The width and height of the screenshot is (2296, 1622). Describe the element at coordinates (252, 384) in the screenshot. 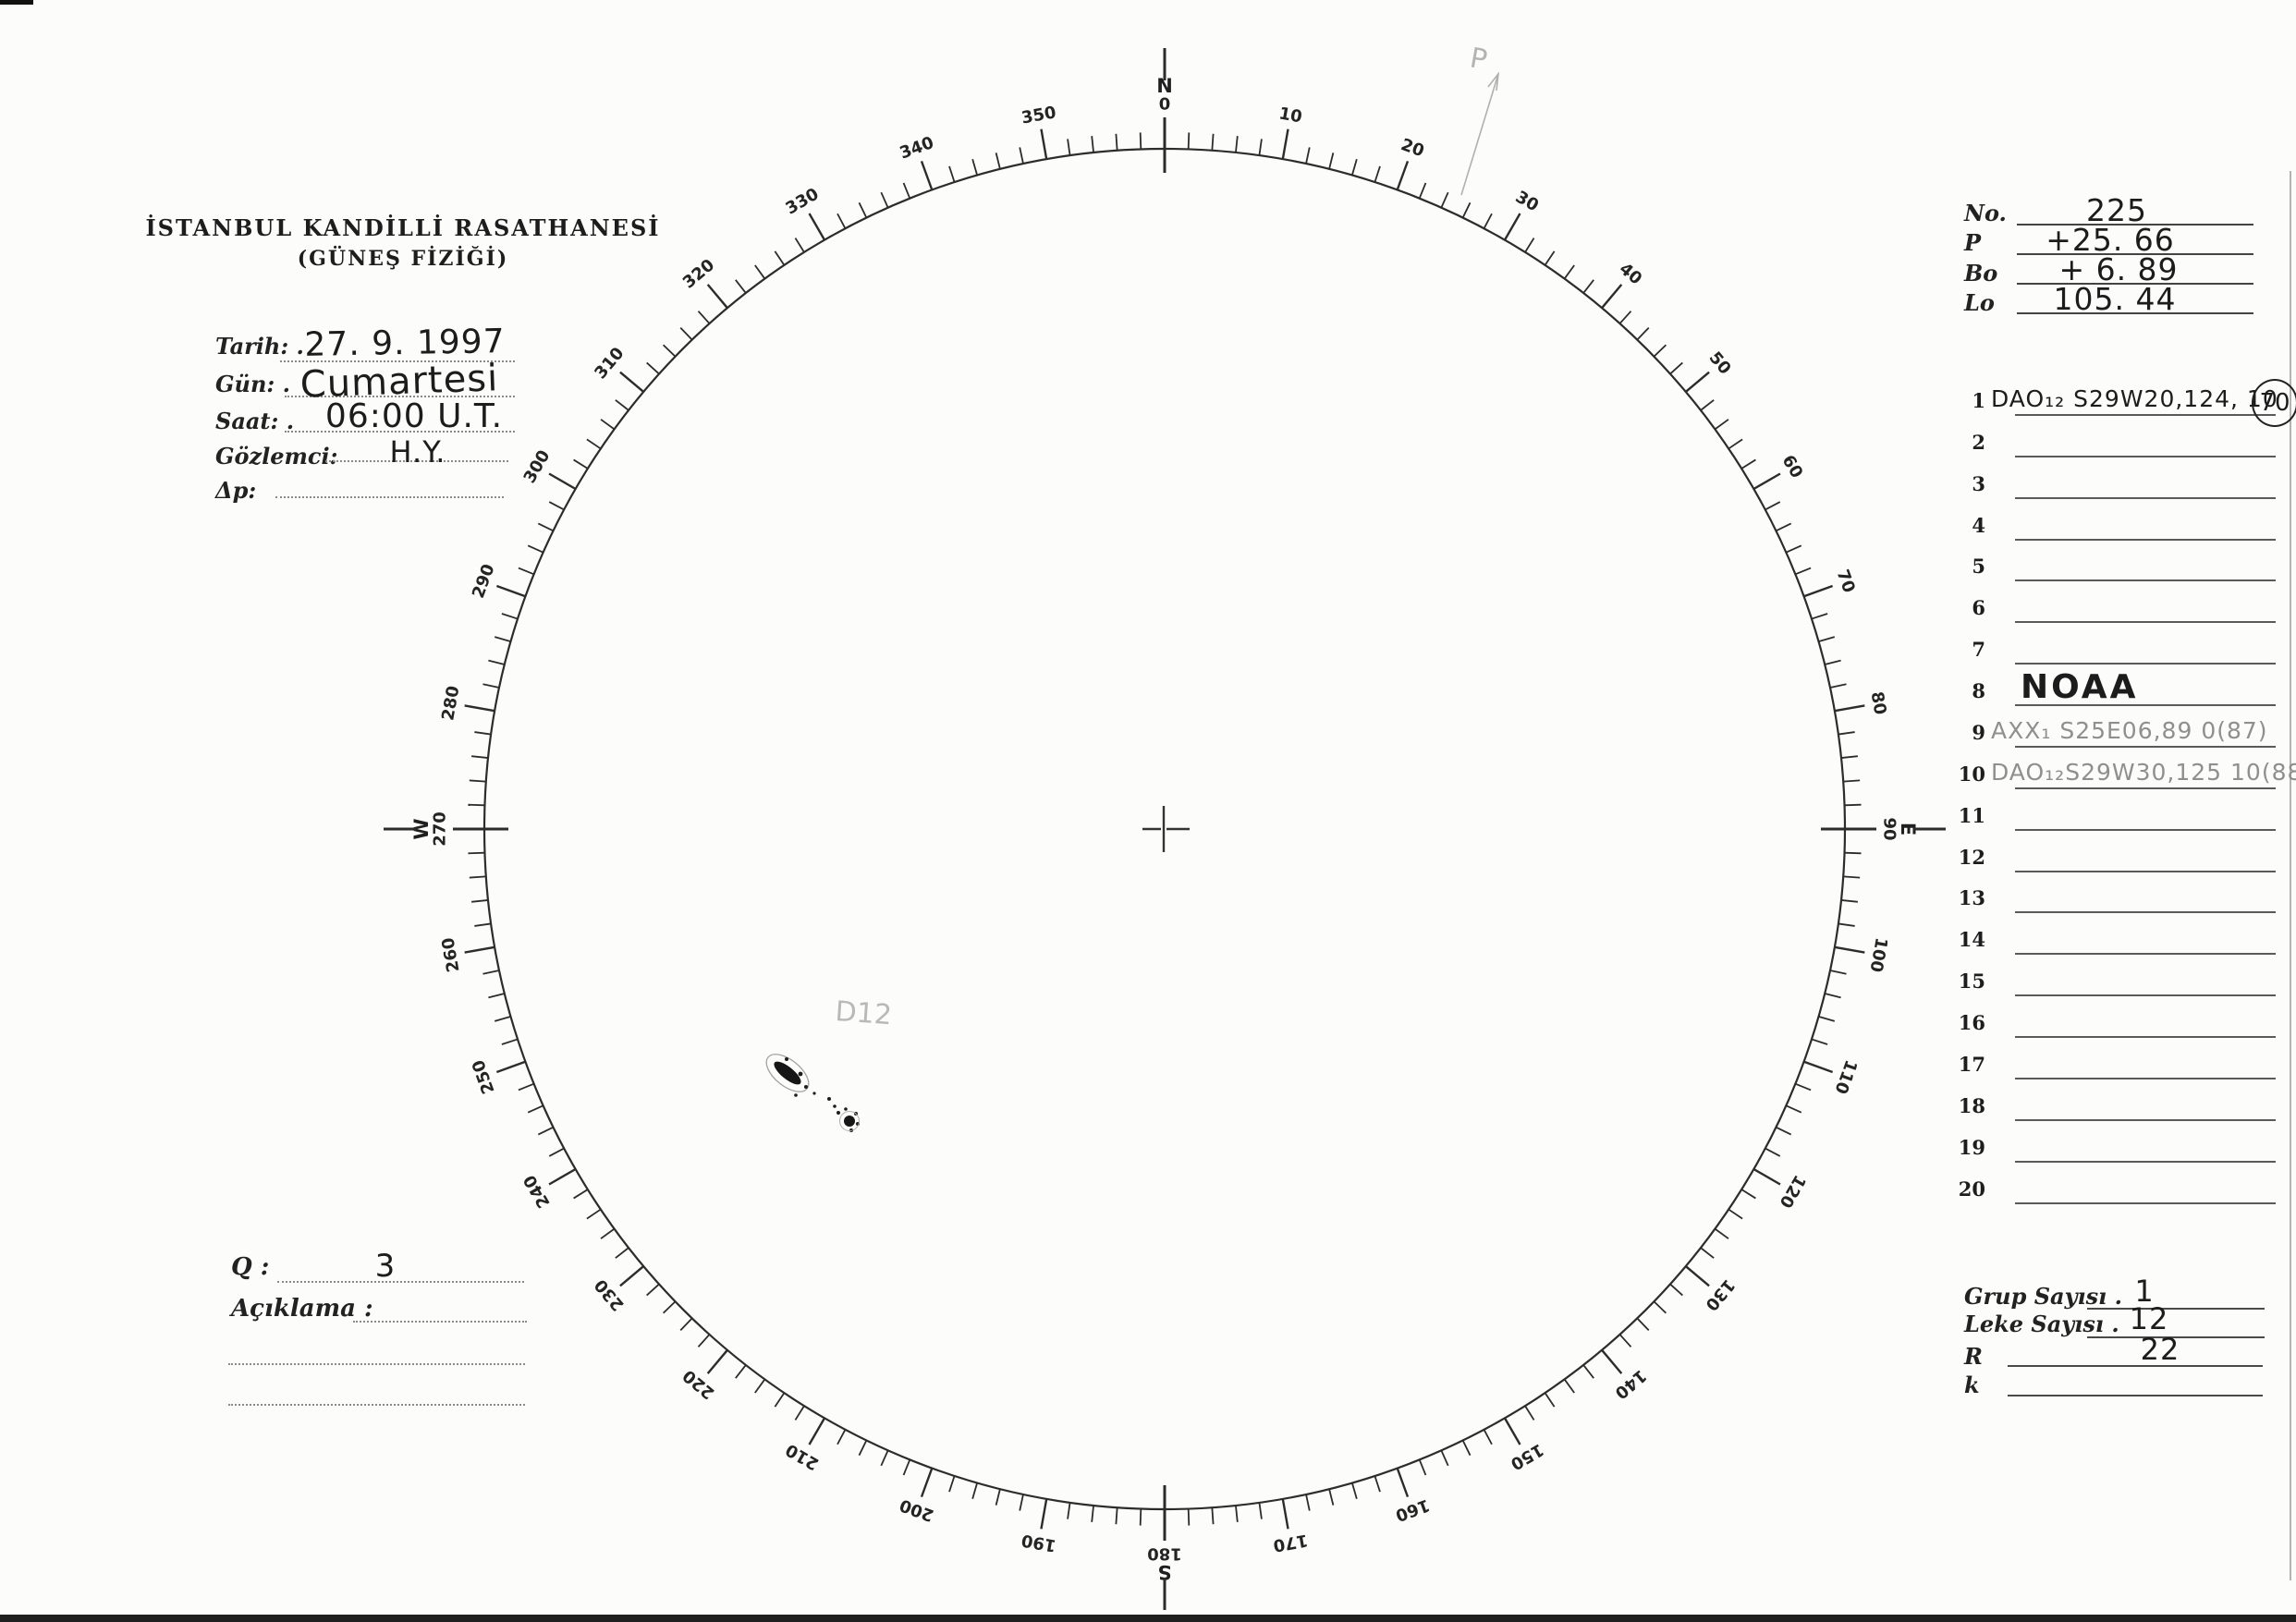

I see `form-field-label: Gün: .` at that location.